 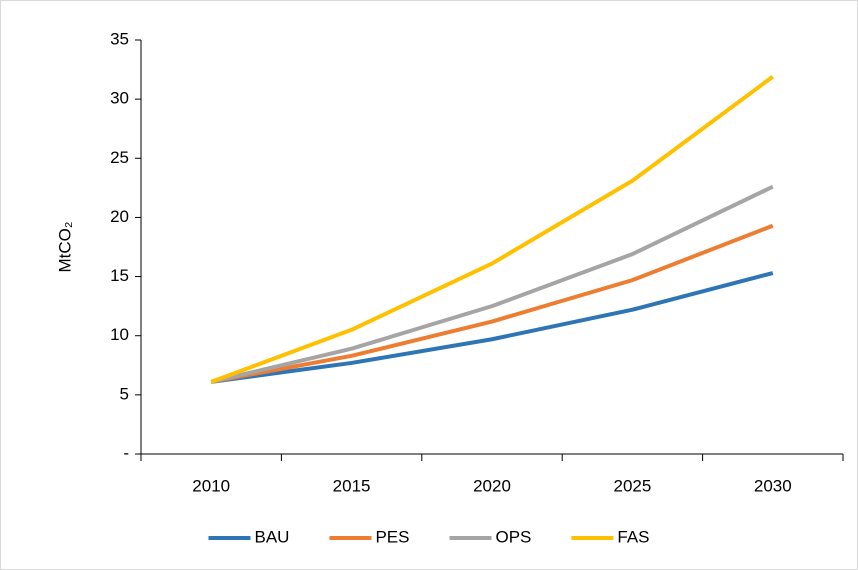 What do you see at coordinates (513, 536) in the screenshot?
I see `legend-label: OPS` at bounding box center [513, 536].